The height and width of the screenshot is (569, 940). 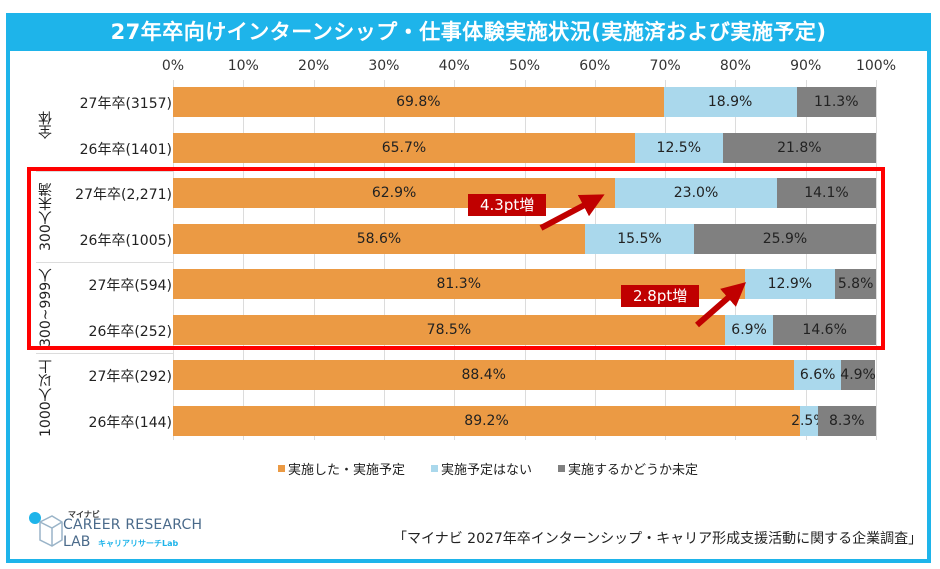 I want to click on bar-segment: 78.5%, so click(x=449, y=329).